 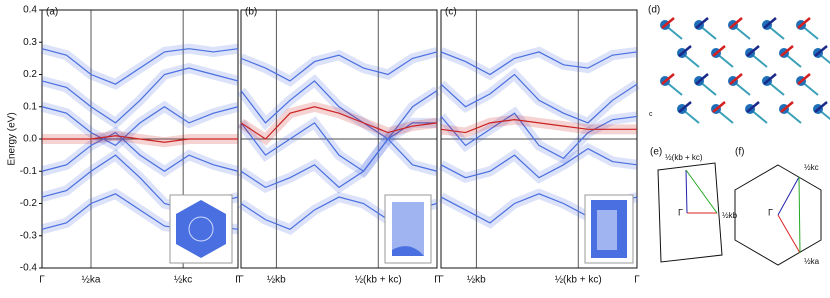 What do you see at coordinates (29, 235) in the screenshot?
I see `y-tick-label: -0.3` at bounding box center [29, 235].